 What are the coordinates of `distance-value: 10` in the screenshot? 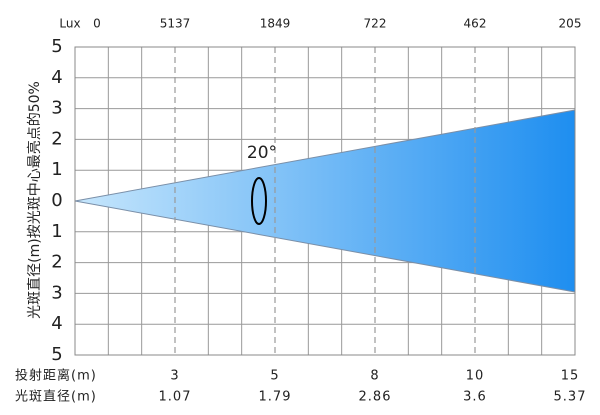 It's located at (475, 376).